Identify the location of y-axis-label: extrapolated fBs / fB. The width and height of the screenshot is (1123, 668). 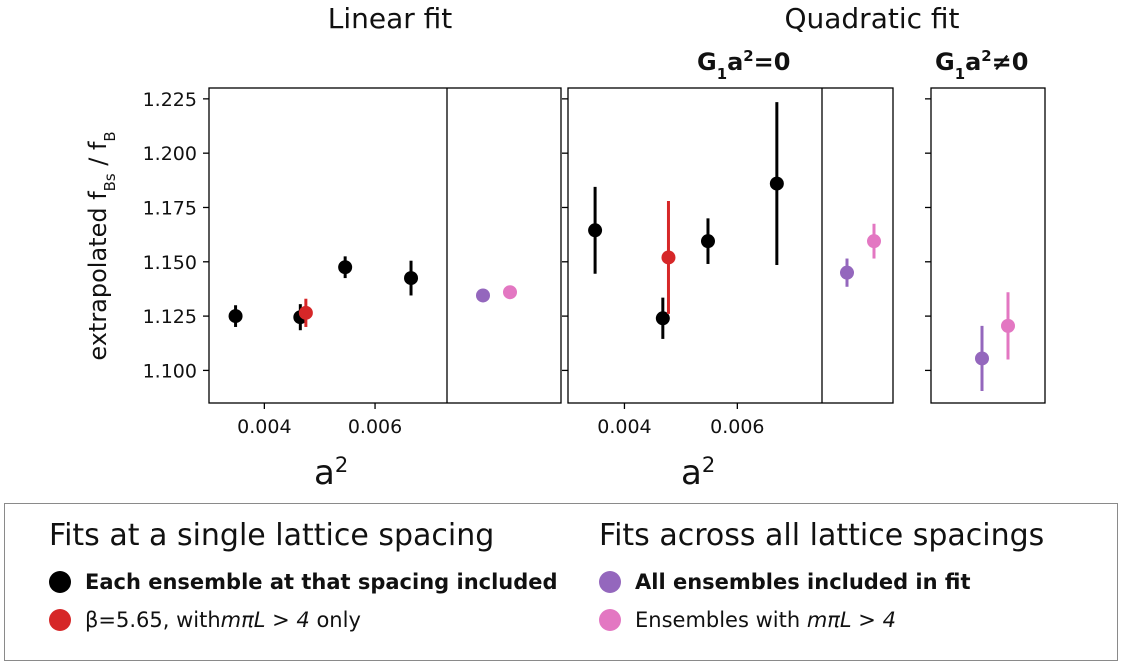
(101, 245).